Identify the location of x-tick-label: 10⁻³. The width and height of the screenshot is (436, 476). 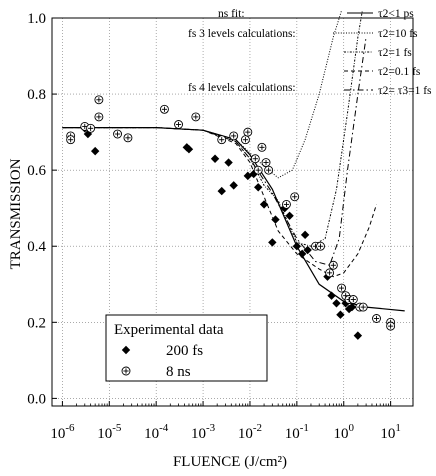
(203, 432).